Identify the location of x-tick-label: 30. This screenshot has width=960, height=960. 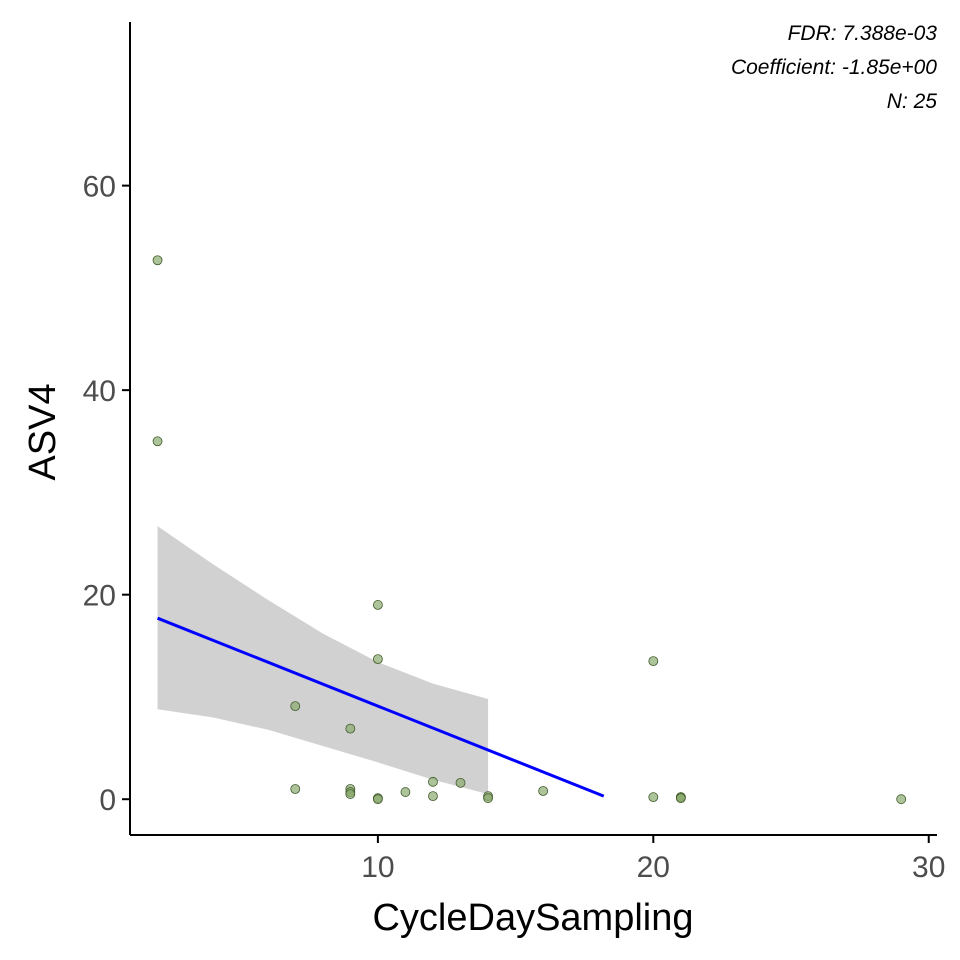
(928, 867).